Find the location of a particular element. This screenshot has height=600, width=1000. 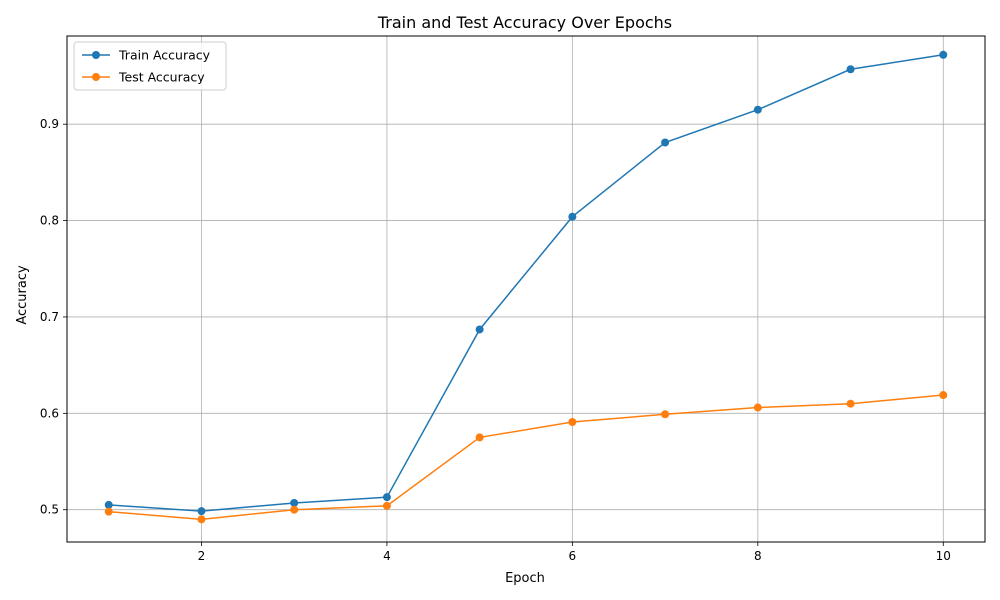

legend: Train Accuracy Test Accuracy is located at coordinates (150, 66).